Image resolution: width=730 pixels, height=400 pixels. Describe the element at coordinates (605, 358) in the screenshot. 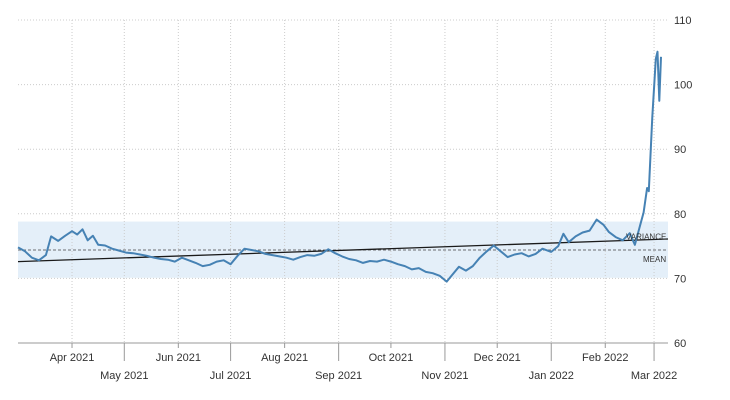

I see `x-tick-label: Feb 2022` at that location.